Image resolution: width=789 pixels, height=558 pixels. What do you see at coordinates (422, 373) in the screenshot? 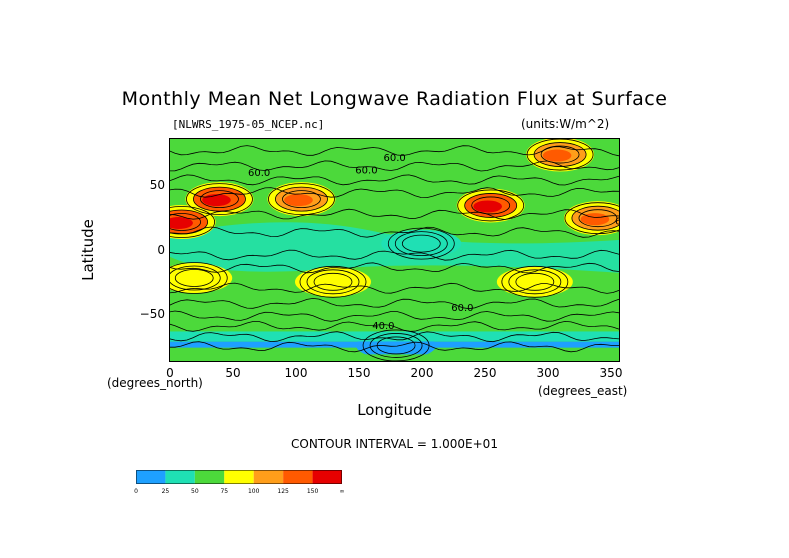
I see `x-tick-label: 200` at bounding box center [422, 373].